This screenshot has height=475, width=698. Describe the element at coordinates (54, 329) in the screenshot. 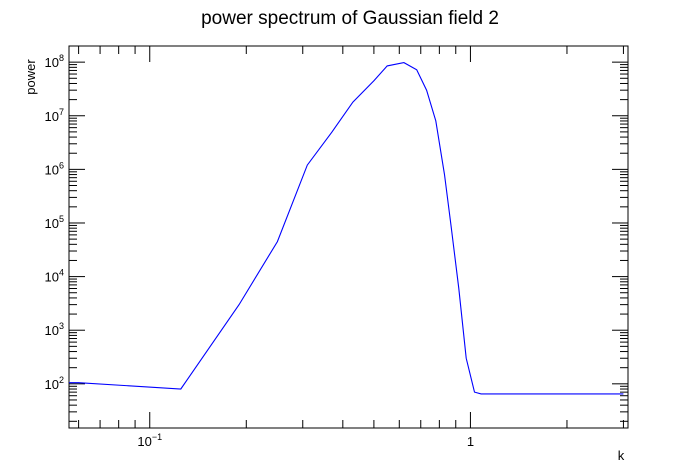

I see `y-tick-label: 10³` at that location.